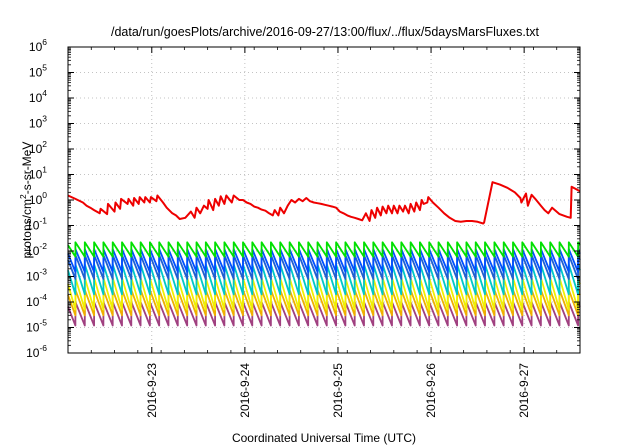  Describe the element at coordinates (23, 196) in the screenshot. I see `y-axis-label-superscript: 2` at that location.